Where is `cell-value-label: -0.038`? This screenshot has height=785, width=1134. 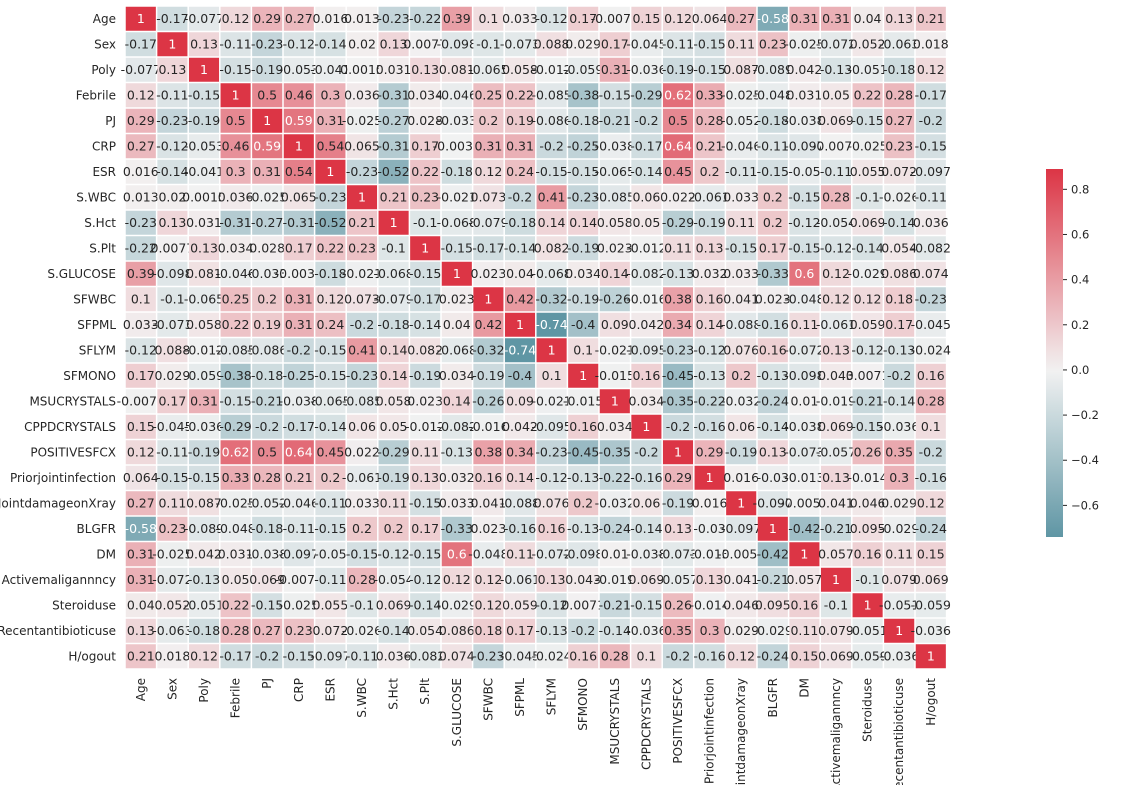 cell-value-label: -0.038 is located at coordinates (615, 145).